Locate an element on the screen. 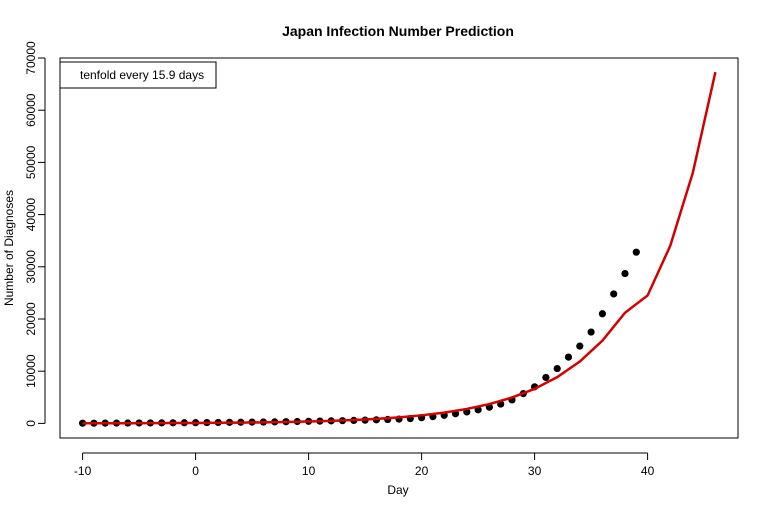 The height and width of the screenshot is (512, 768). y-tick-label: 70000 is located at coordinates (31, 58).